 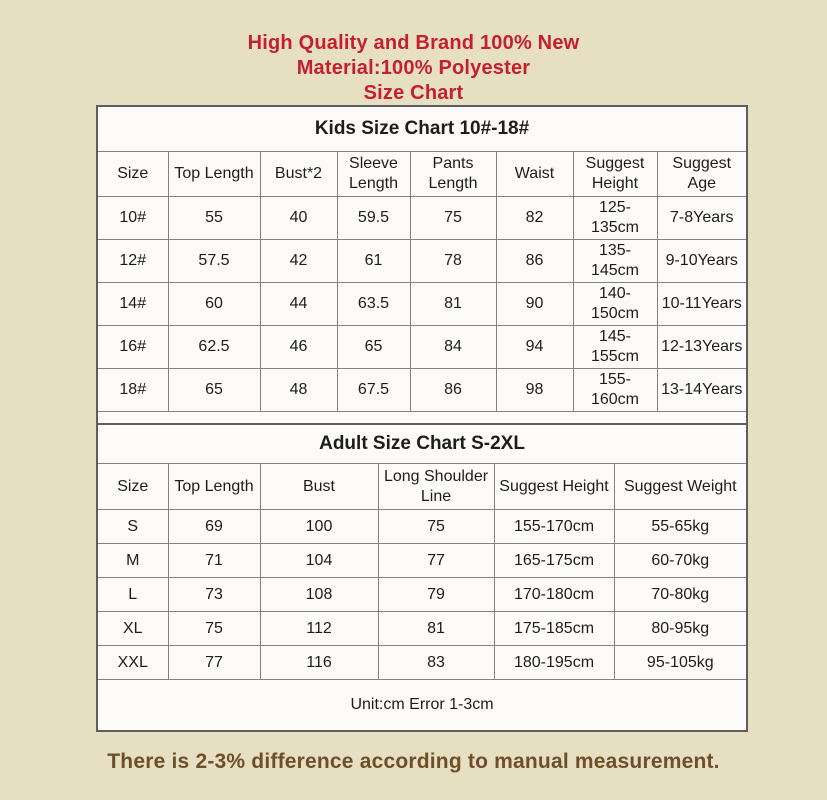 What do you see at coordinates (702, 261) in the screenshot?
I see `cell-suggest-age: 9-10Years` at bounding box center [702, 261].